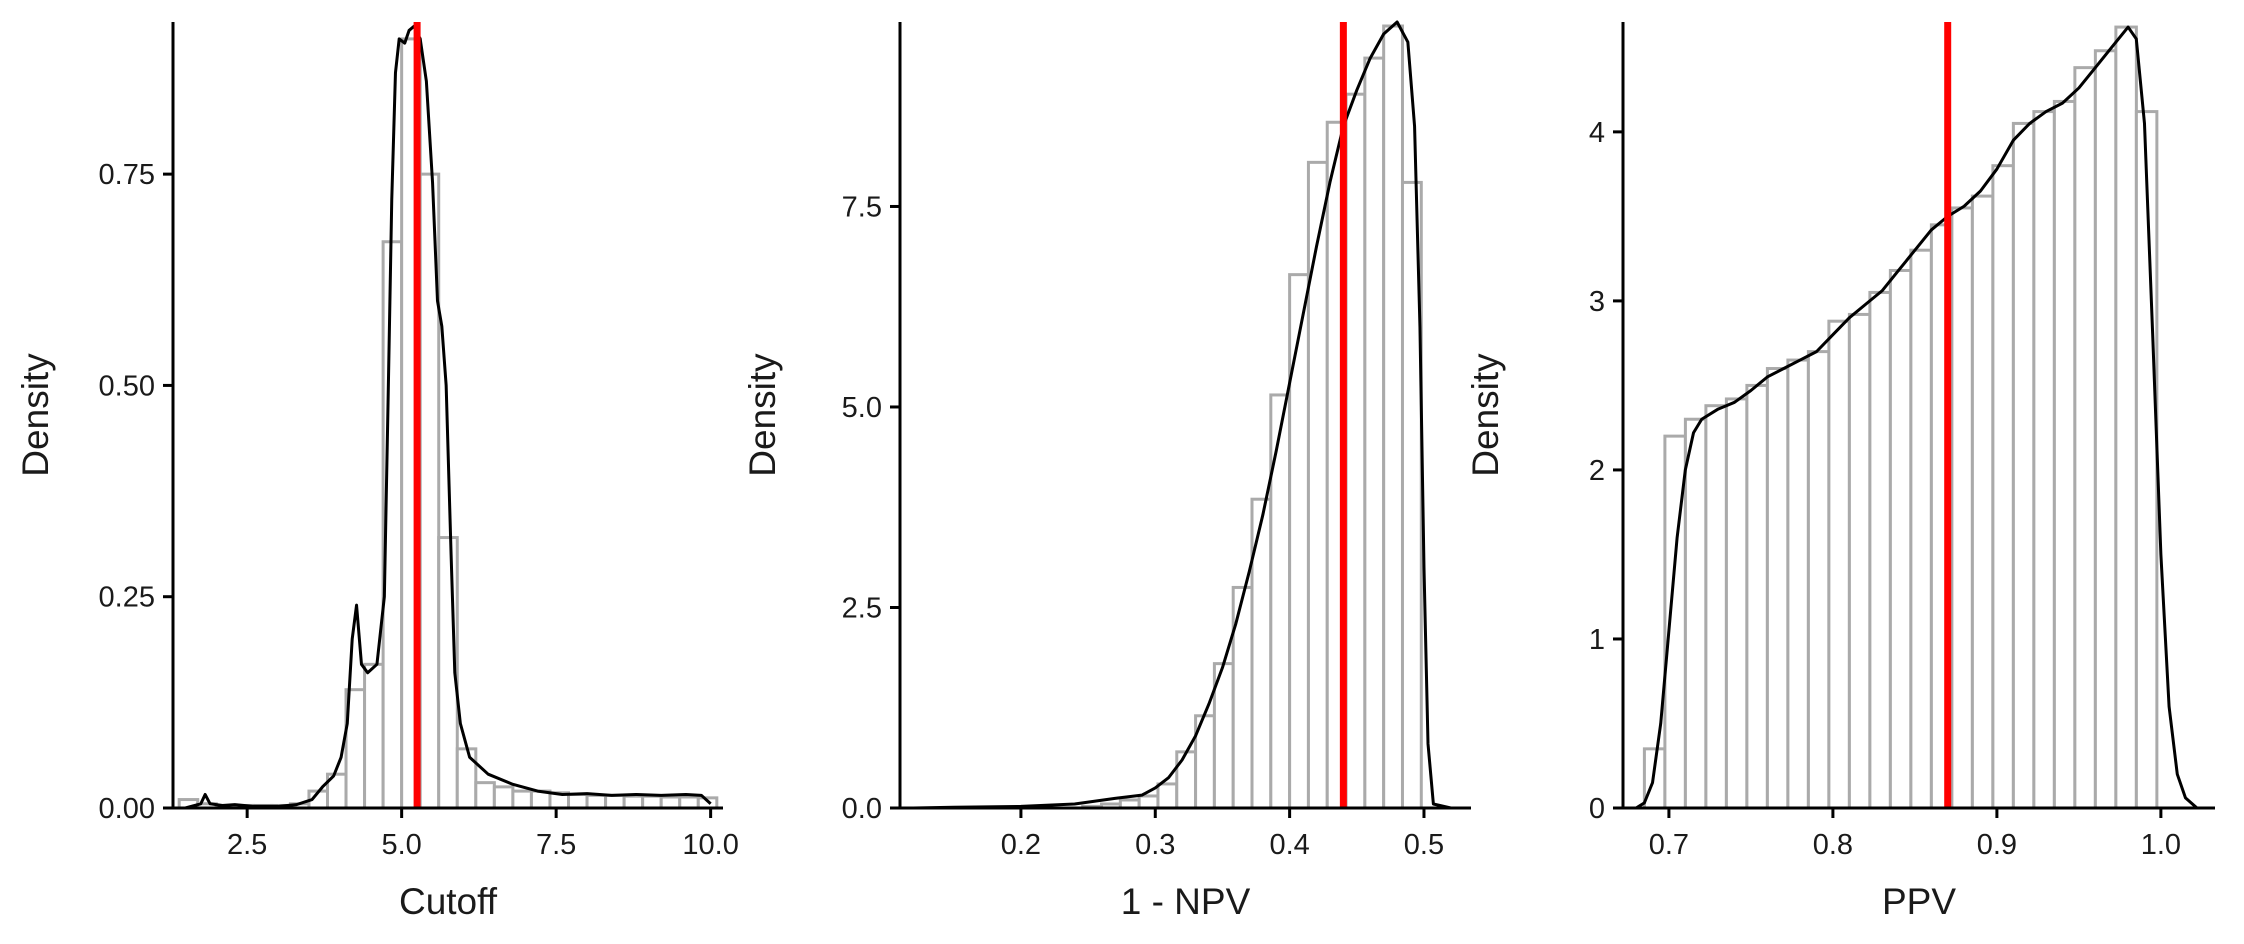  What do you see at coordinates (1597, 640) in the screenshot?
I see `ppv-y-tick-label: 1` at bounding box center [1597, 640].